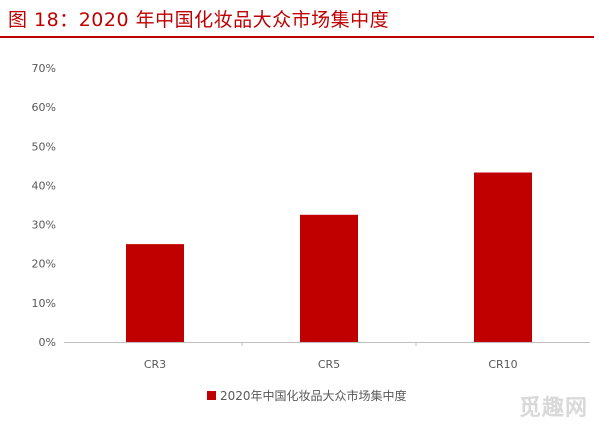 Image resolution: width=594 pixels, height=426 pixels. What do you see at coordinates (329, 364) in the screenshot?
I see `x-tick-label: CR5` at bounding box center [329, 364].